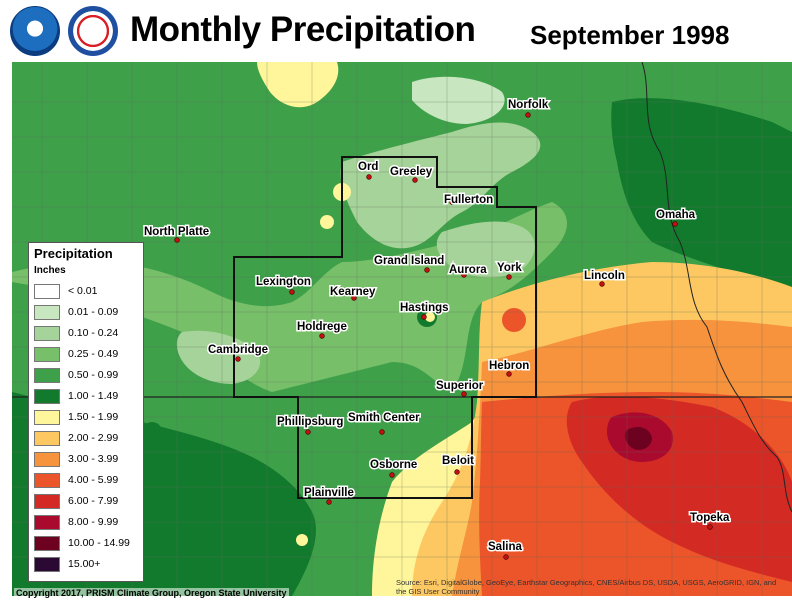  Describe the element at coordinates (424, 317) in the screenshot. I see `city-marker-hastings` at that location.